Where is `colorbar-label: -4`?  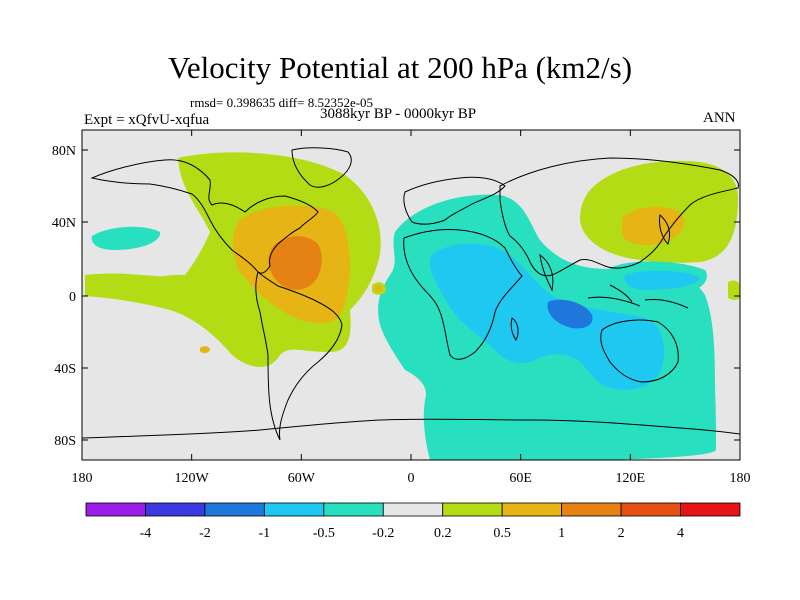 colorbar-label: -4 is located at coordinates (146, 533).